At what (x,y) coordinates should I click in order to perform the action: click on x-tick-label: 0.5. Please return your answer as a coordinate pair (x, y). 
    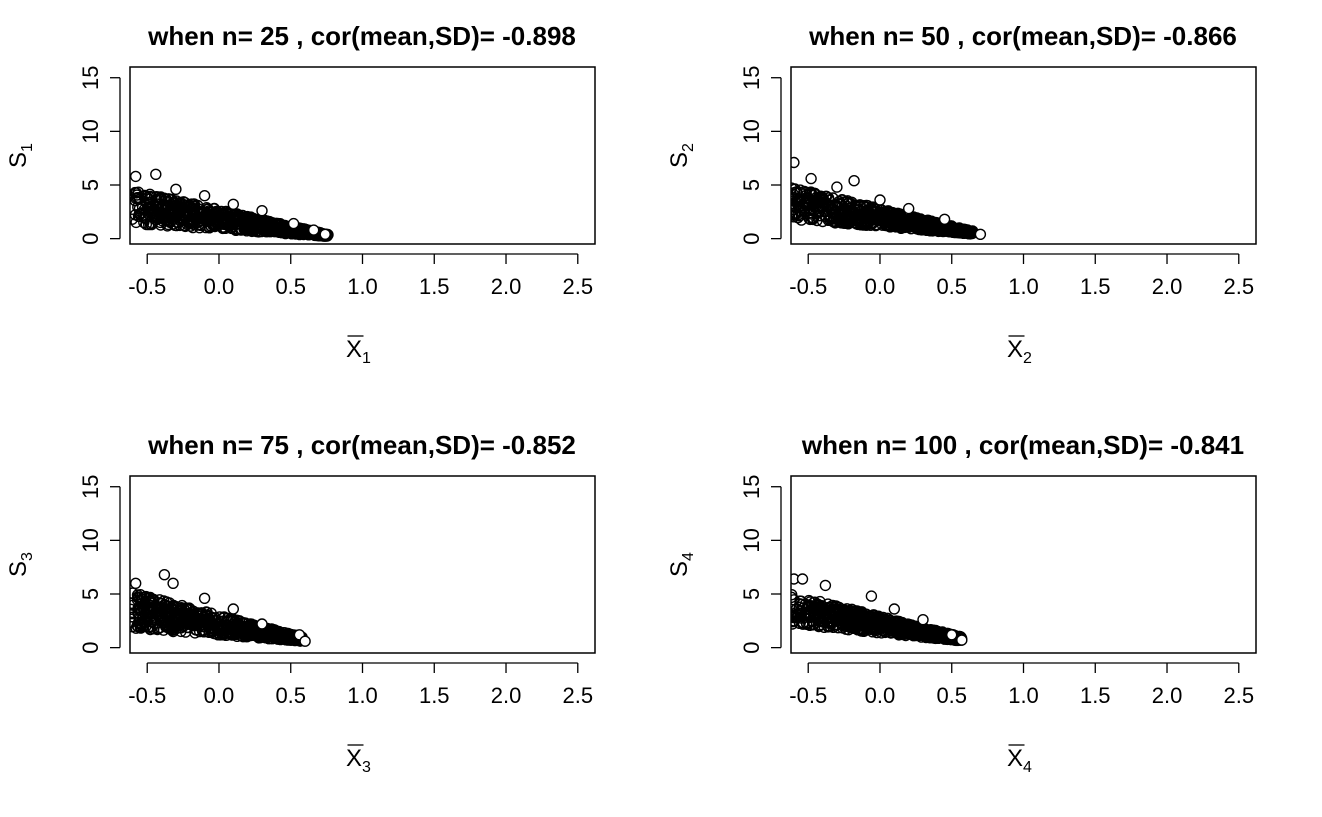
    Looking at the image, I should click on (951, 695).